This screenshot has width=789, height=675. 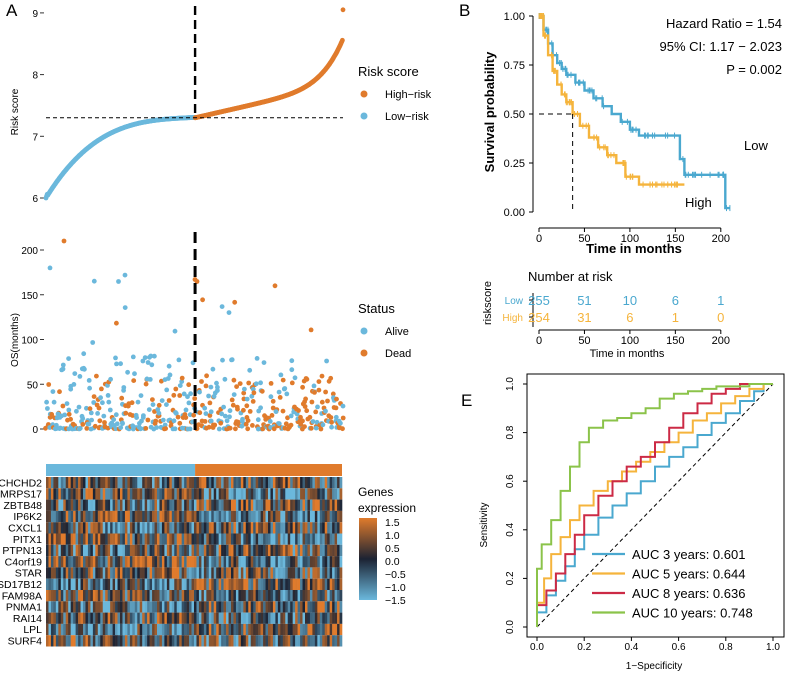 What do you see at coordinates (25, 529) in the screenshot?
I see `heatmap-gene-label: CXCL1` at bounding box center [25, 529].